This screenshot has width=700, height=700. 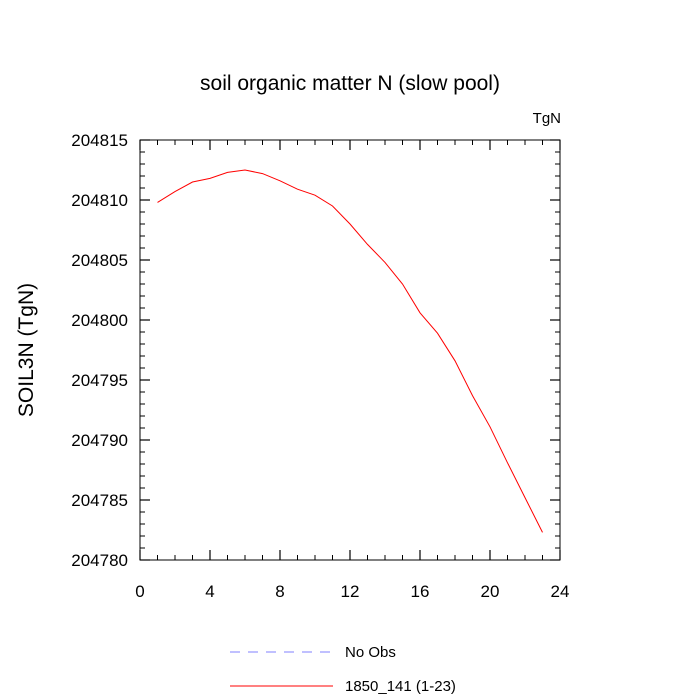 What do you see at coordinates (99, 560) in the screenshot?
I see `y-tick-label: 204780` at bounding box center [99, 560].